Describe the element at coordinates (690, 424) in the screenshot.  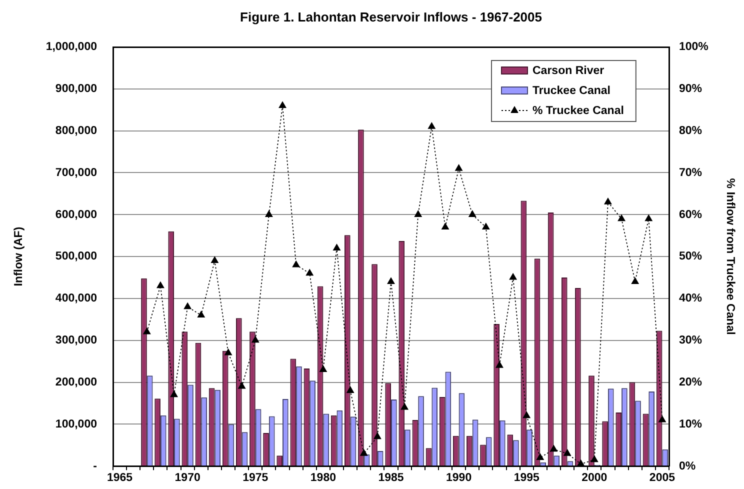
I see `y2-tick-label: 10%` at that location.